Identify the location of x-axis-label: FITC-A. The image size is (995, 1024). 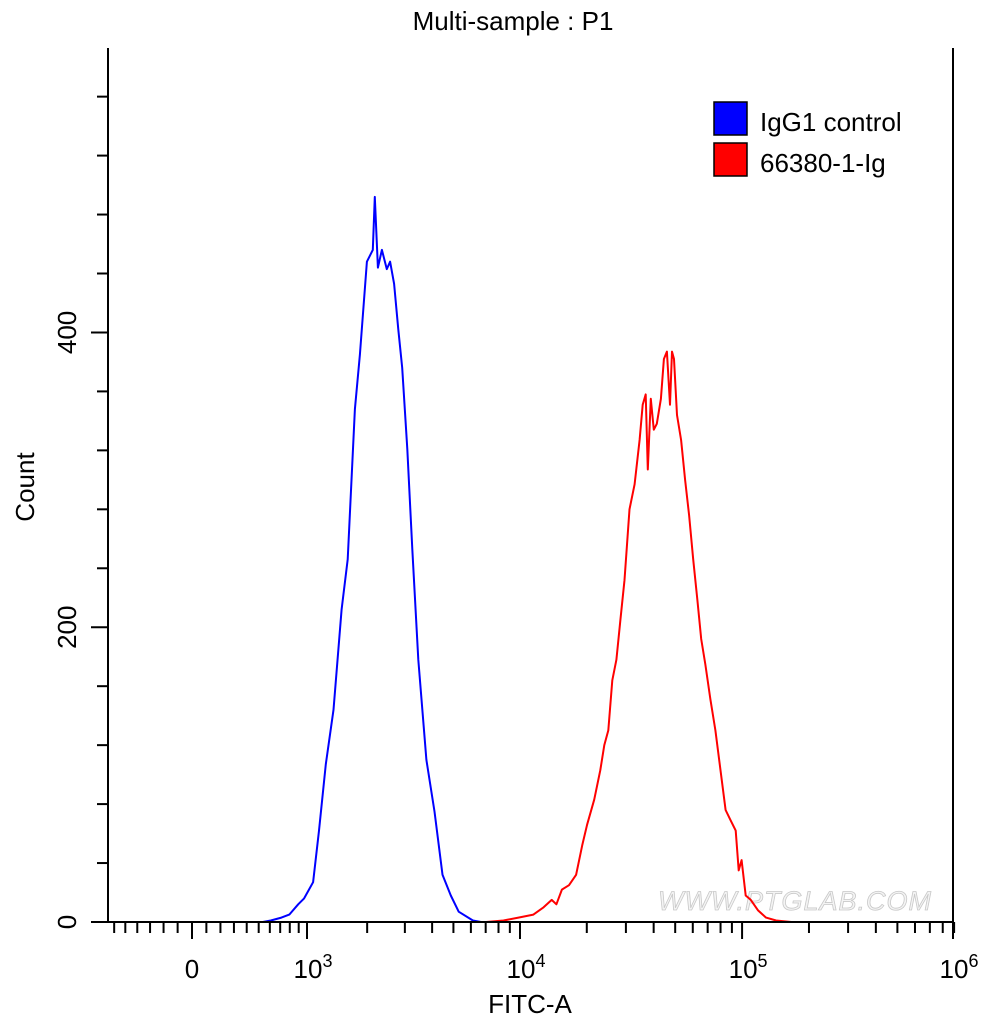
(530, 1004).